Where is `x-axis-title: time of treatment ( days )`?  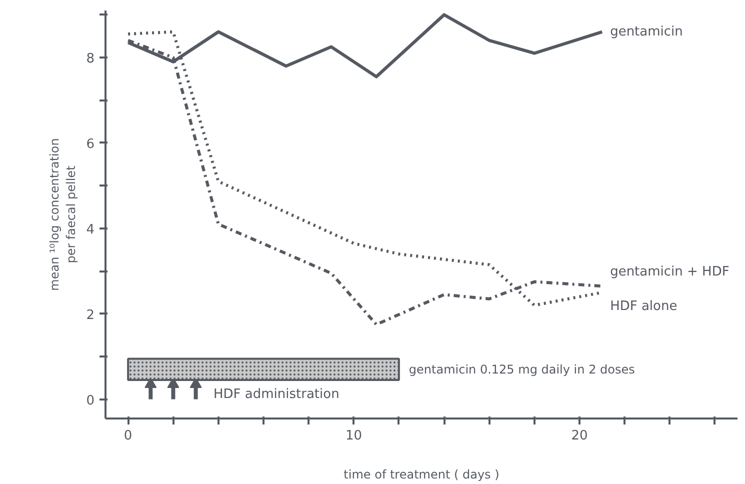 x-axis-title: time of treatment ( days ) is located at coordinates (422, 475).